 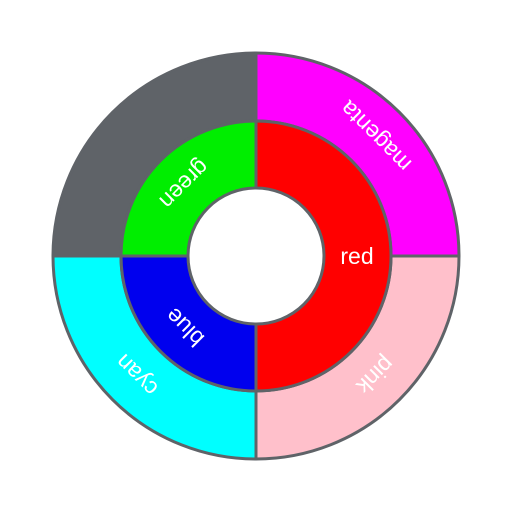 What do you see at coordinates (356, 256) in the screenshot?
I see `label-red: red` at bounding box center [356, 256].